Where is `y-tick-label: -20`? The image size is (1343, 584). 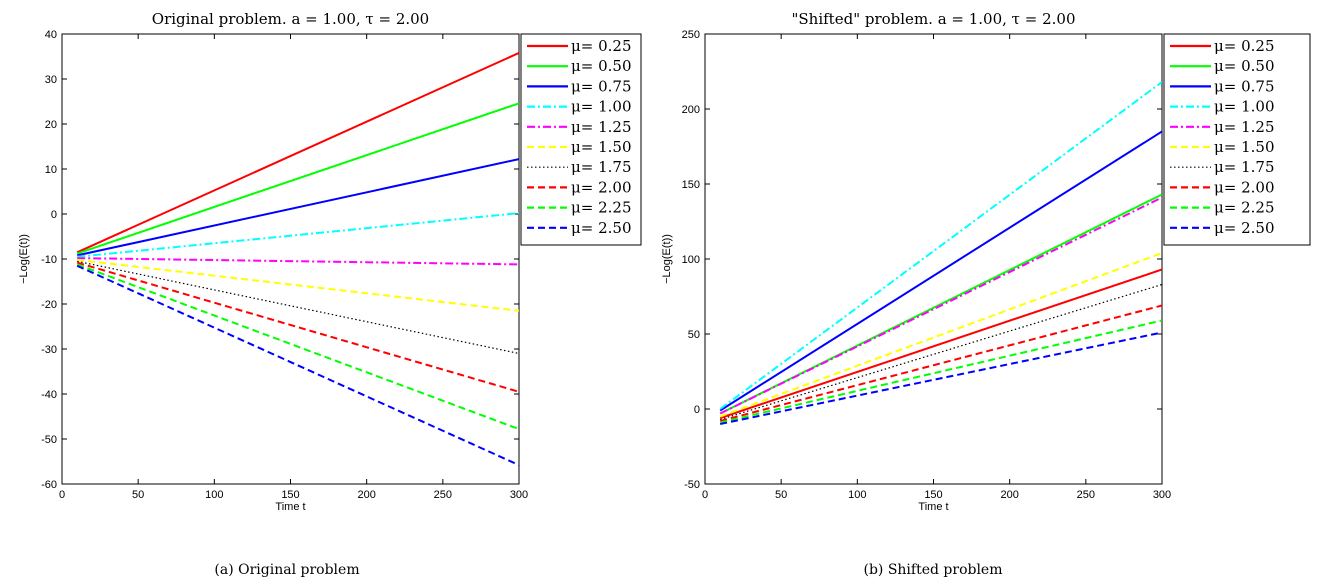 y-tick-label: -20 is located at coordinates (49, 305).